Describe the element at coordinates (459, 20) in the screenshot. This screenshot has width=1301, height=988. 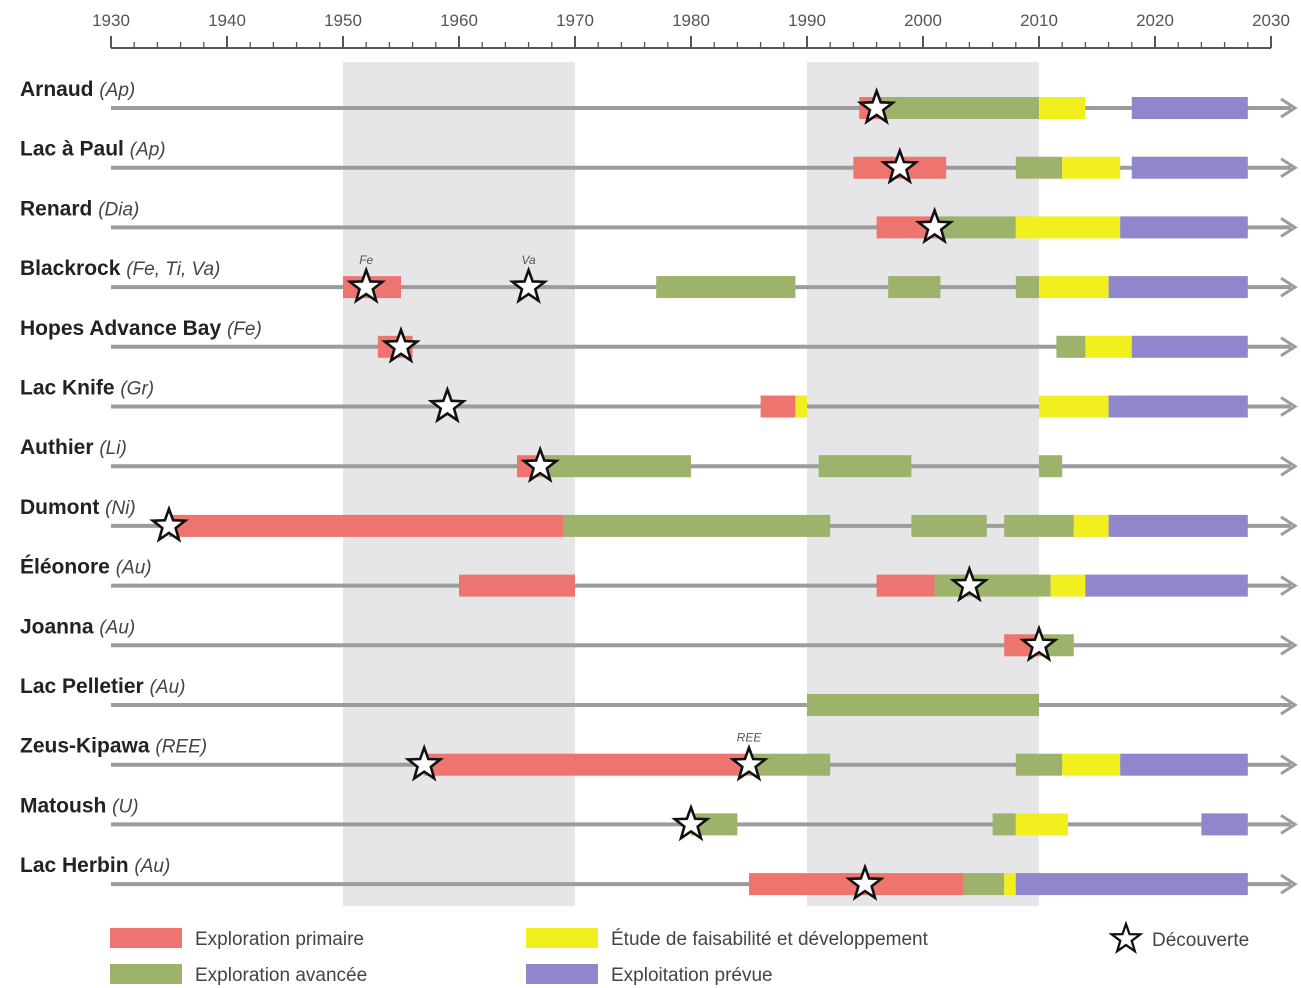
I see `x-tick-label: 1960` at that location.